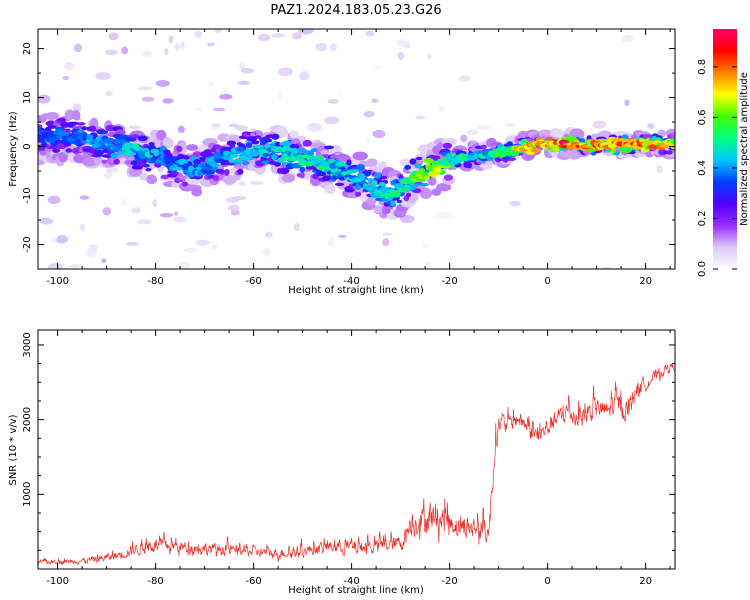 Image resolution: width=750 pixels, height=600 pixels. What do you see at coordinates (356, 290) in the screenshot?
I see `spectrogram-x-axis-label: Height of straight line (km)` at bounding box center [356, 290].